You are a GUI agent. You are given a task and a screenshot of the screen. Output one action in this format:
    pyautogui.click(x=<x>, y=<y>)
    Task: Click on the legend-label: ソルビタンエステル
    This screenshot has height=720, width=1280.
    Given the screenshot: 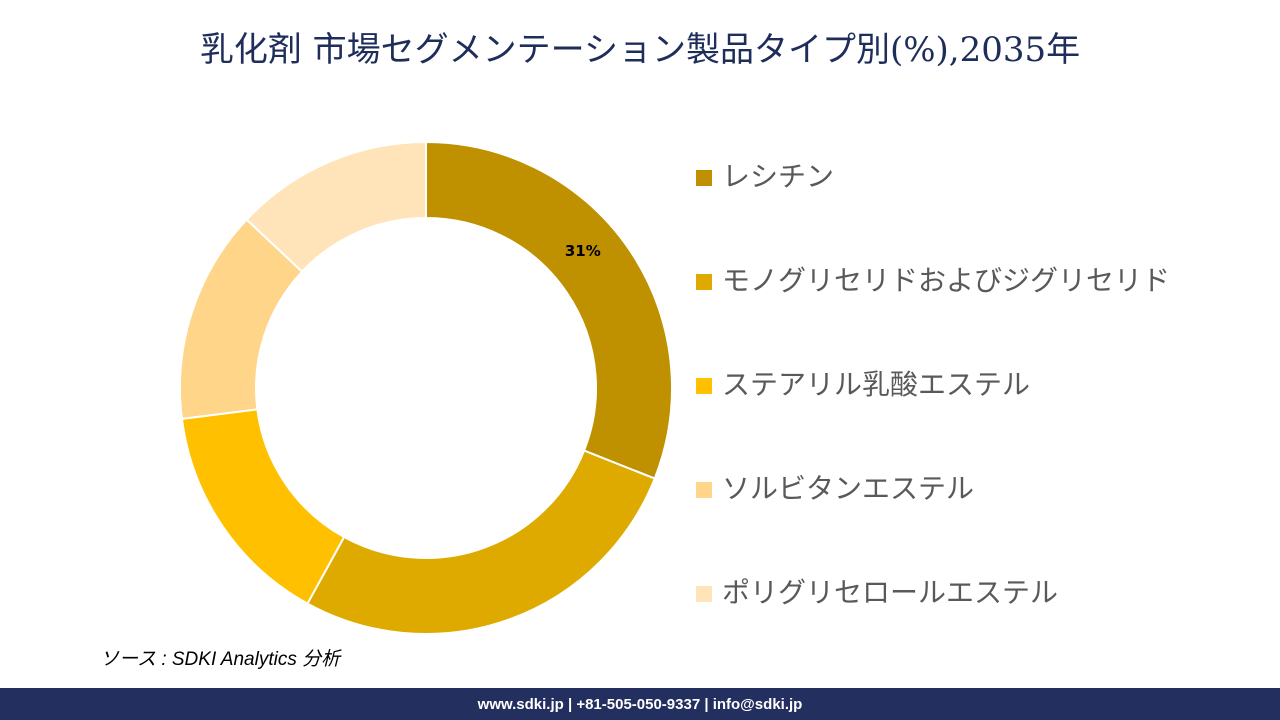 What is the action you would take?
    pyautogui.click(x=848, y=488)
    